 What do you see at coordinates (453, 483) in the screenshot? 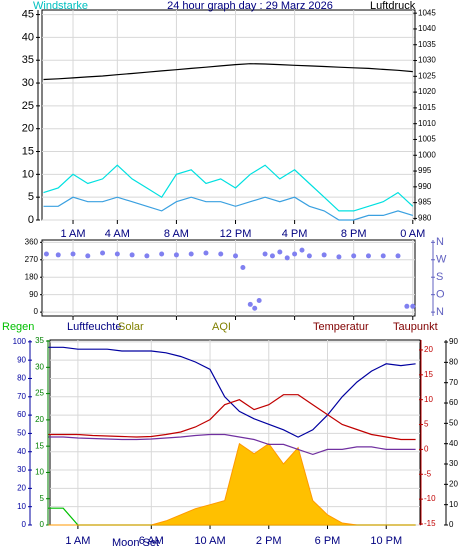
I see `y4-tick-label: 20` at bounding box center [453, 483].